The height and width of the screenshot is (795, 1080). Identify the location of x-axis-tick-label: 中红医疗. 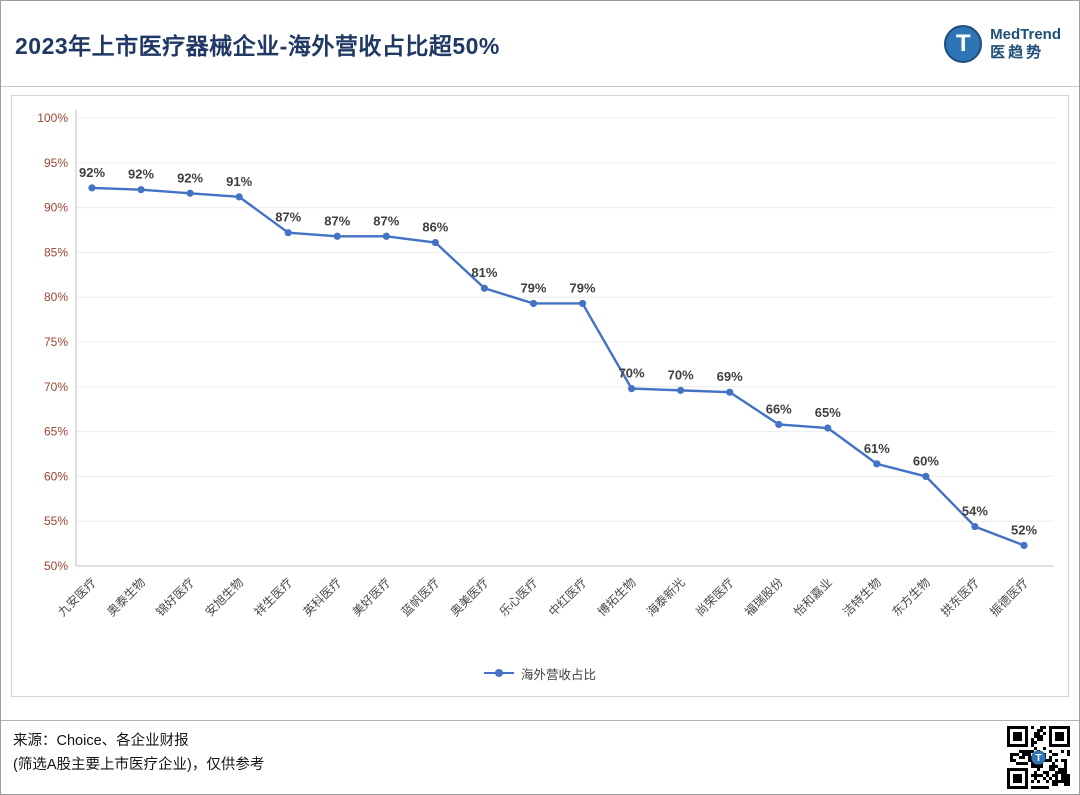
(567, 597).